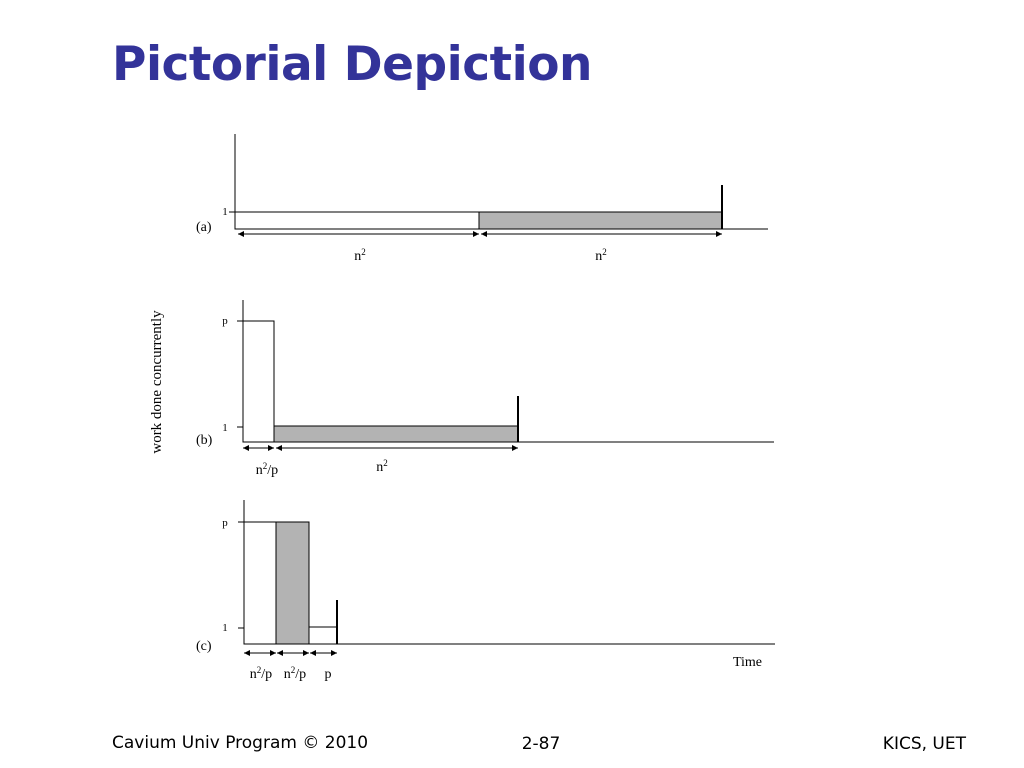 Image resolution: width=1024 pixels, height=768 pixels. Describe the element at coordinates (225, 212) in the screenshot. I see `panel-a-tick-1: 1` at that location.